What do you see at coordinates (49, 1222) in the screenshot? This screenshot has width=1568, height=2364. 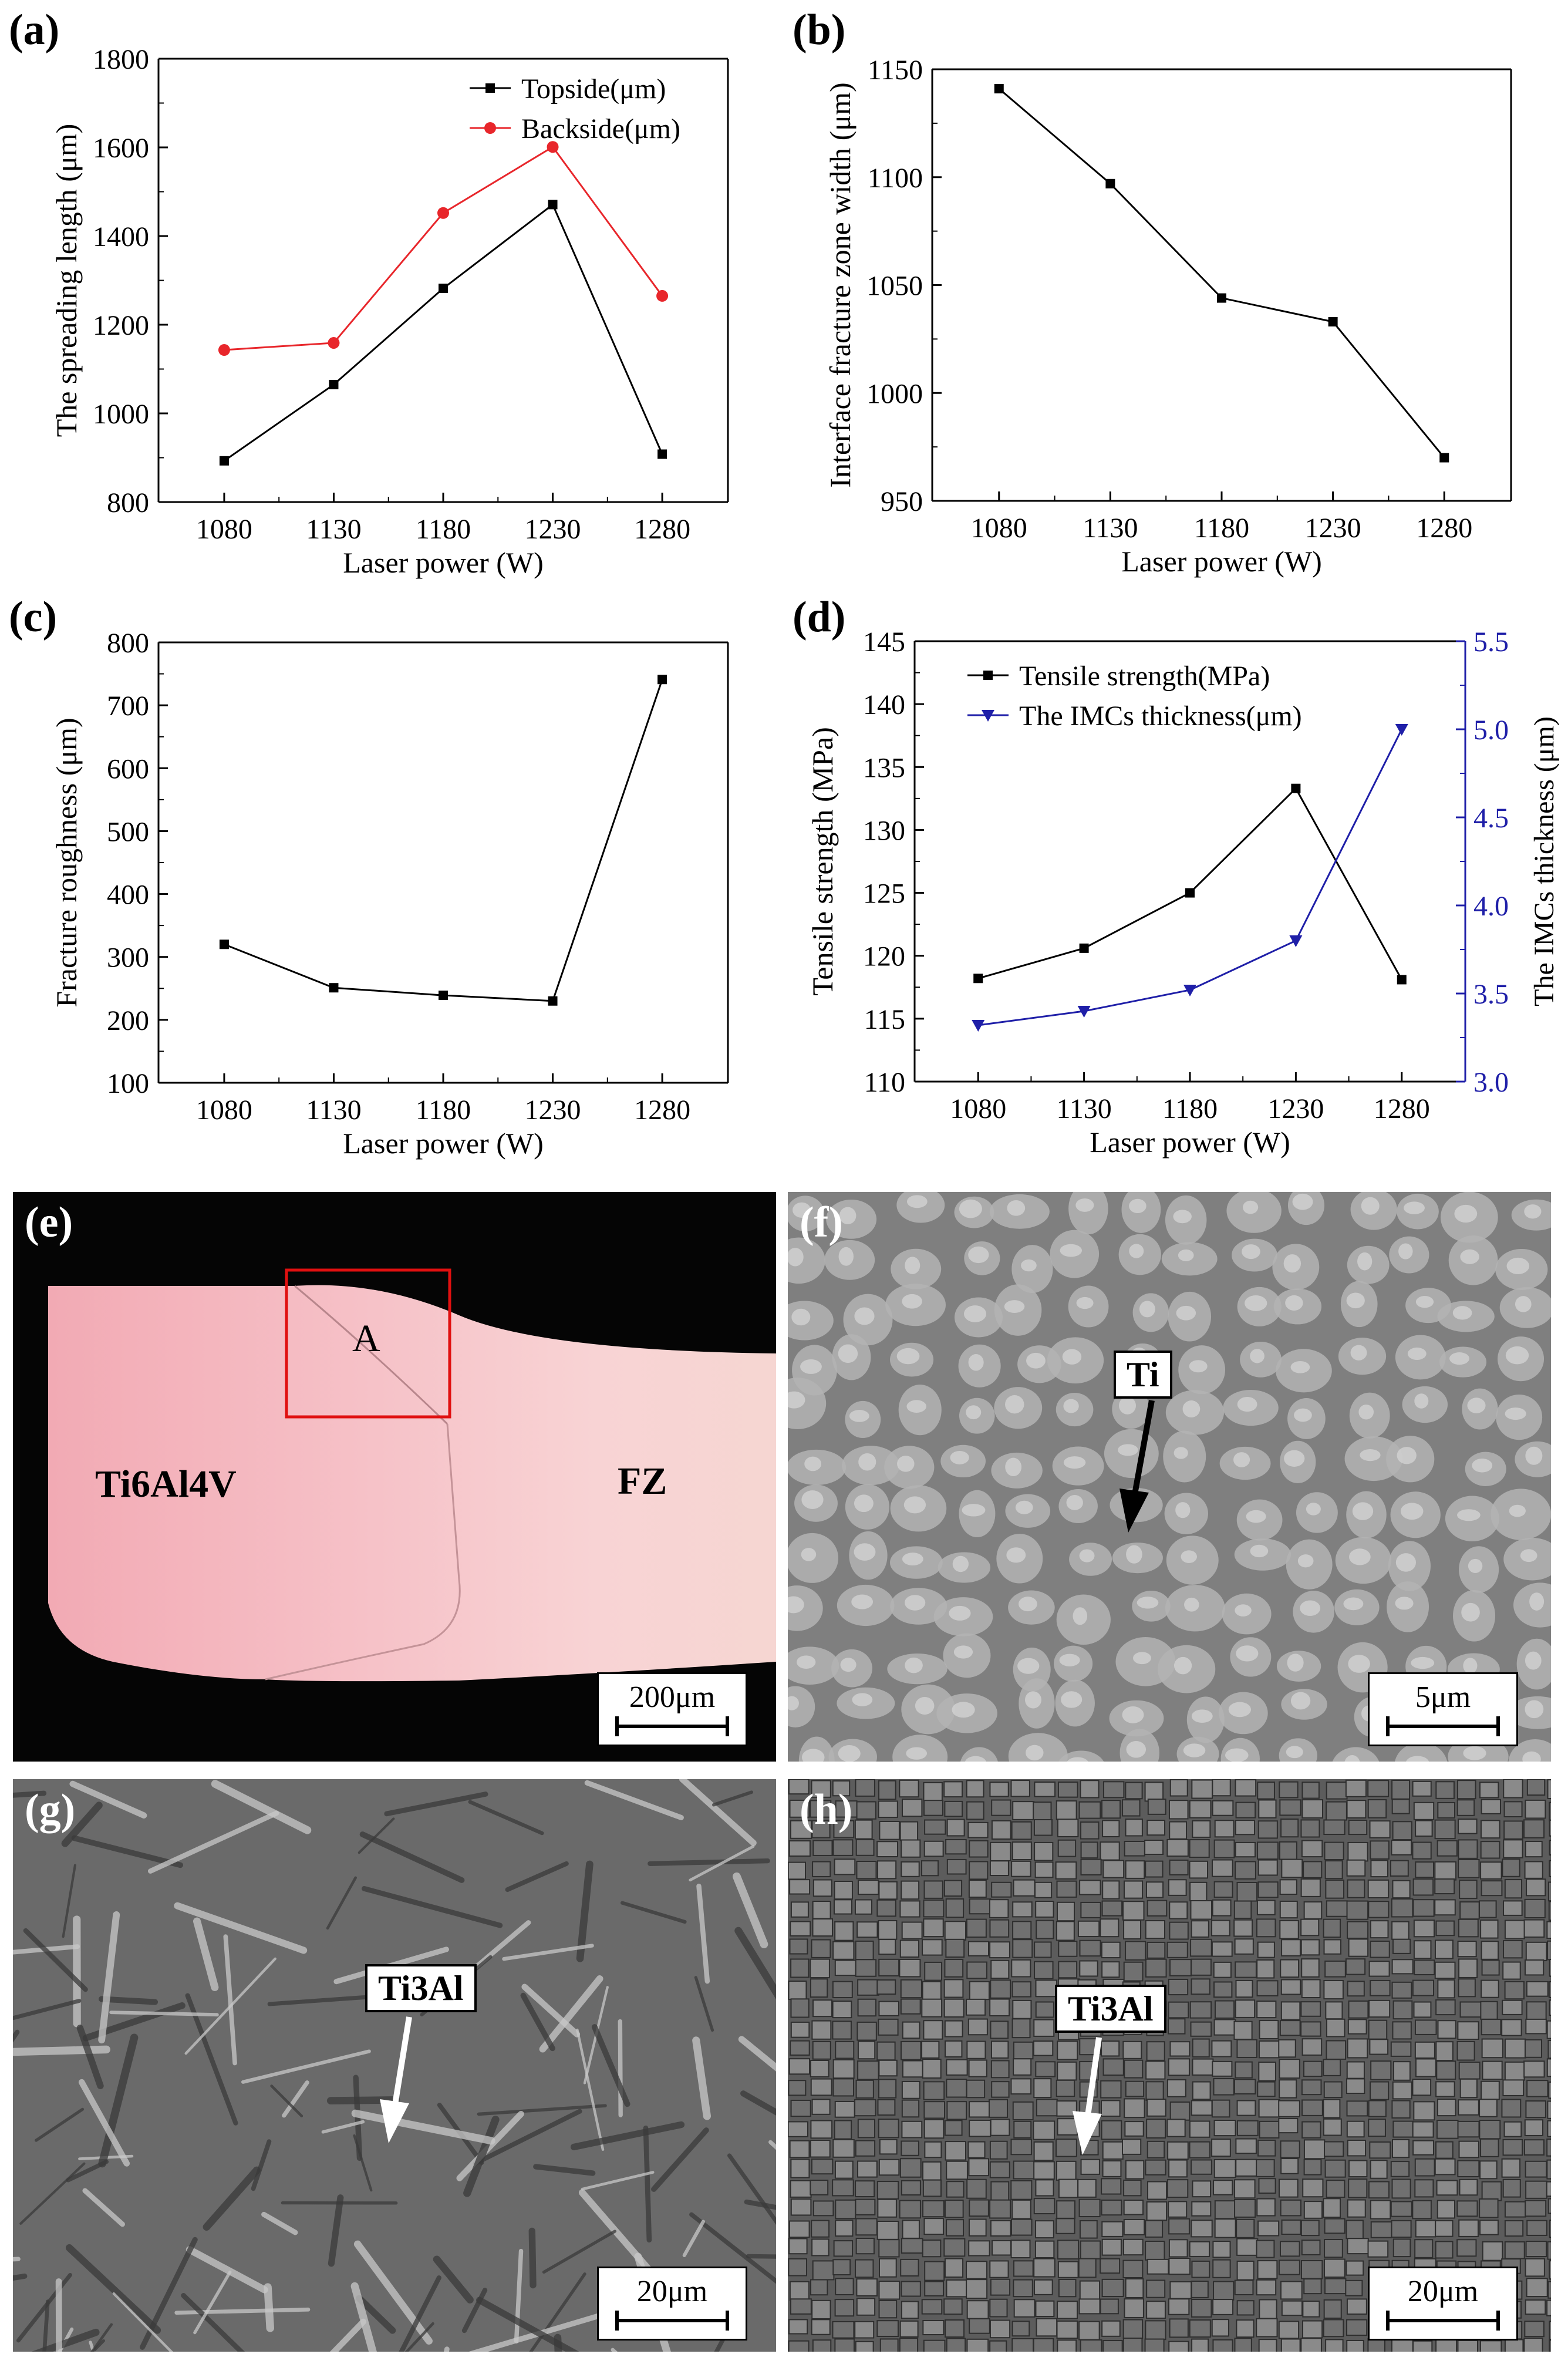 I see `panel-e-label: (e)` at bounding box center [49, 1222].